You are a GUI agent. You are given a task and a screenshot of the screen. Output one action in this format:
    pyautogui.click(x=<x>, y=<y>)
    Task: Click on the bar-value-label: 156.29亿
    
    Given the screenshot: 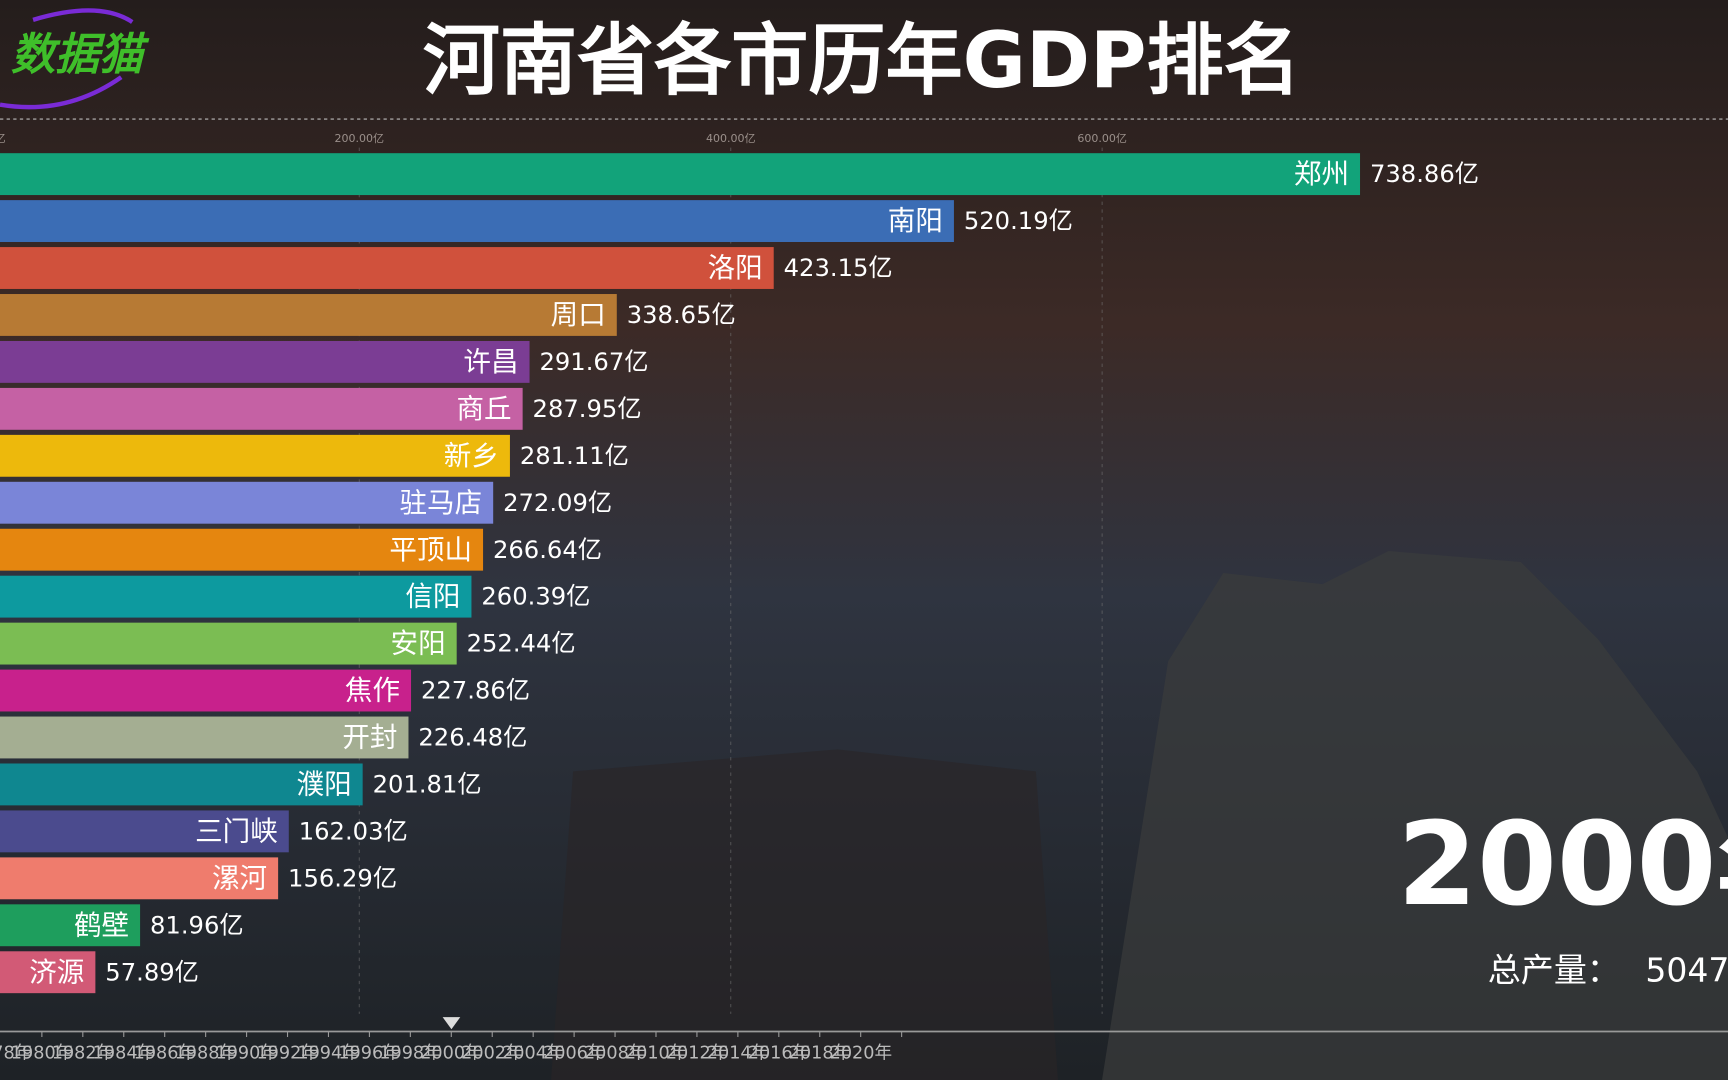 What is the action you would take?
    pyautogui.click(x=342, y=877)
    